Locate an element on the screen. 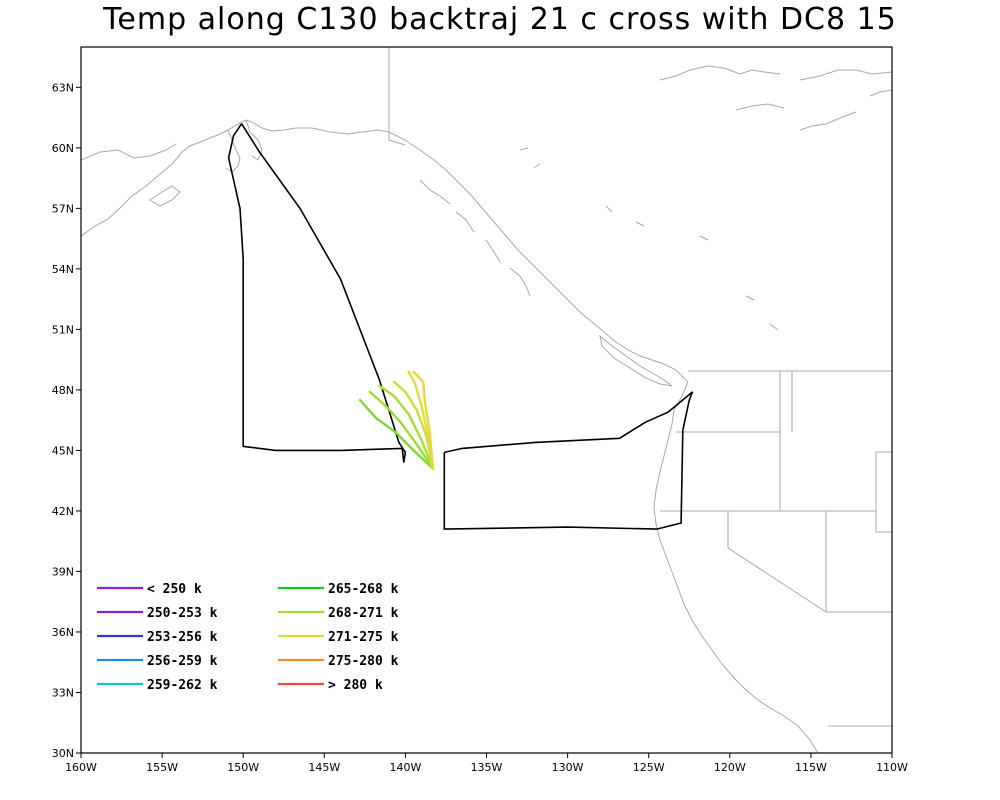 Image resolution: width=1000 pixels, height=800 pixels. y-tick-label: 36N is located at coordinates (63, 632).